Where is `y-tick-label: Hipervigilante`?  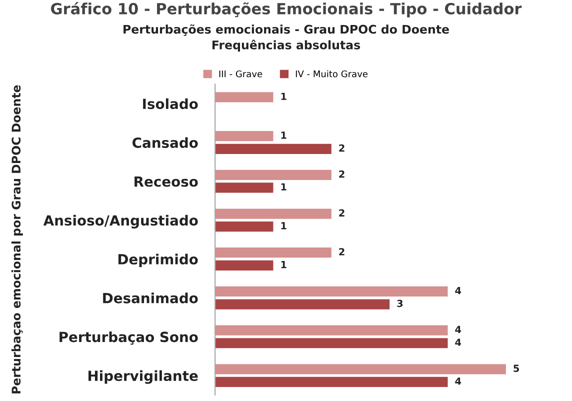 y-tick-label: Hipervigilante is located at coordinates (143, 377).